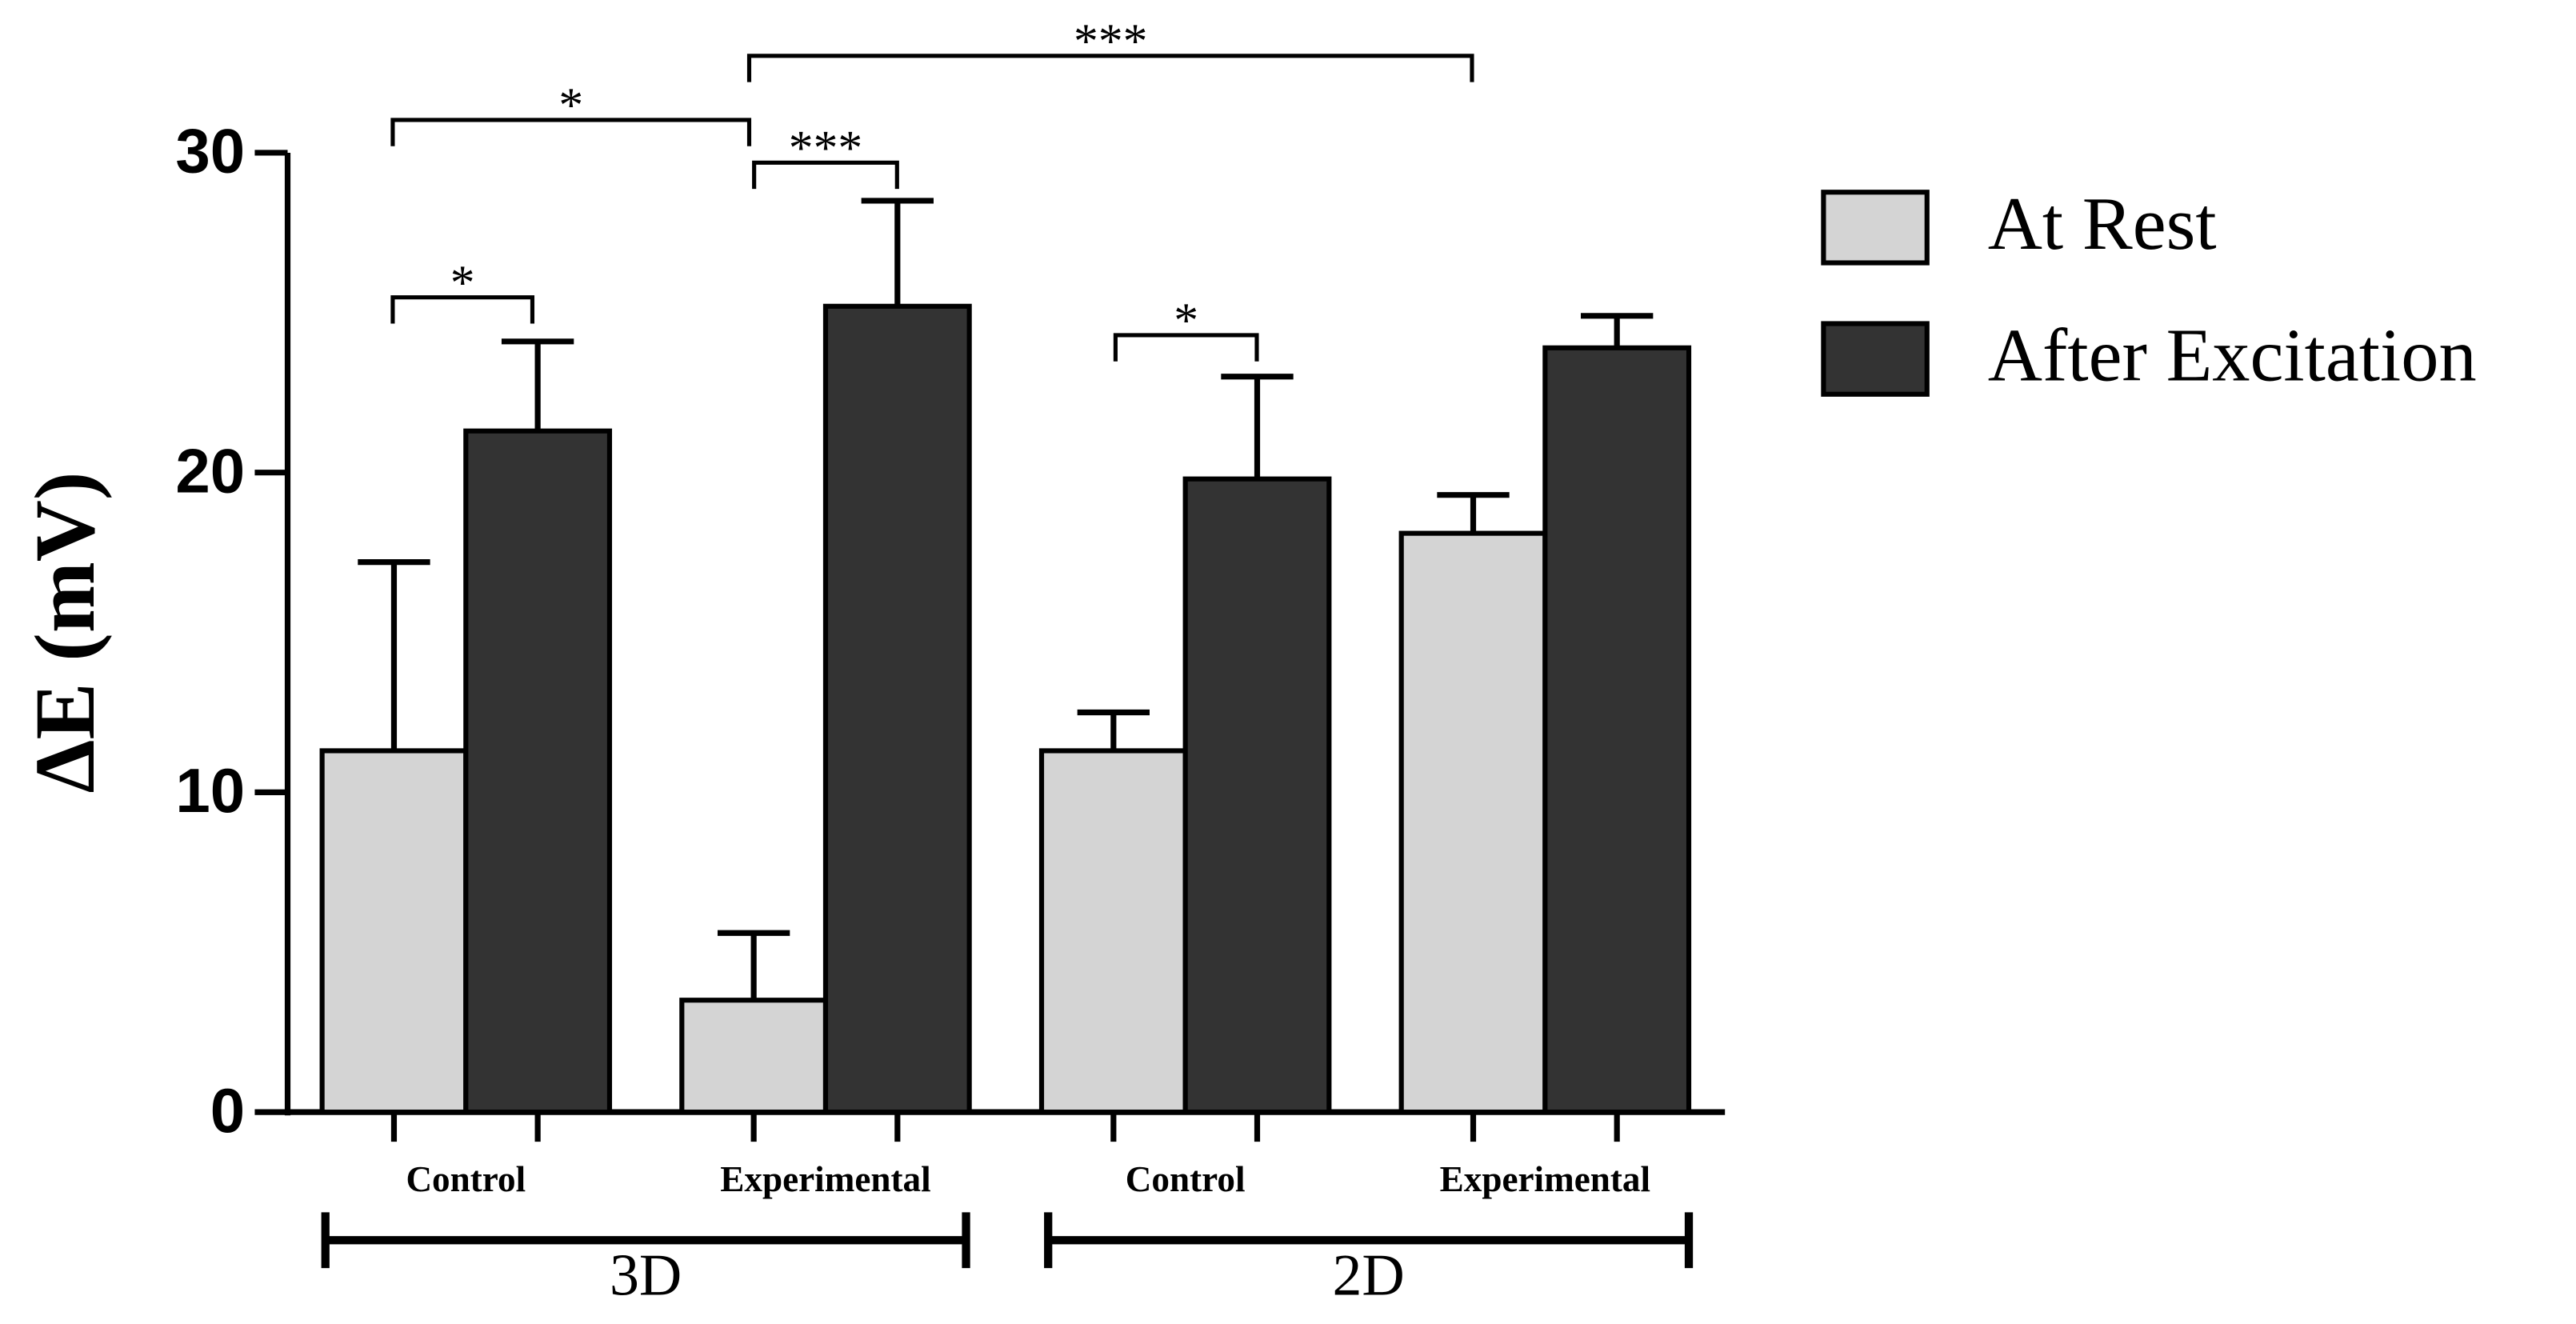 The height and width of the screenshot is (1324, 2576). Describe the element at coordinates (646, 1275) in the screenshot. I see `group-label: 3D` at that location.